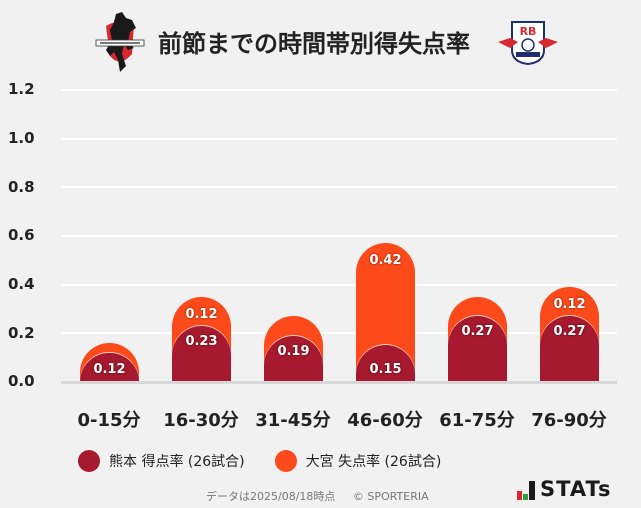 This screenshot has height=508, width=641. Describe the element at coordinates (293, 351) in the screenshot. I see `bar-value-label: 0.19` at that location.